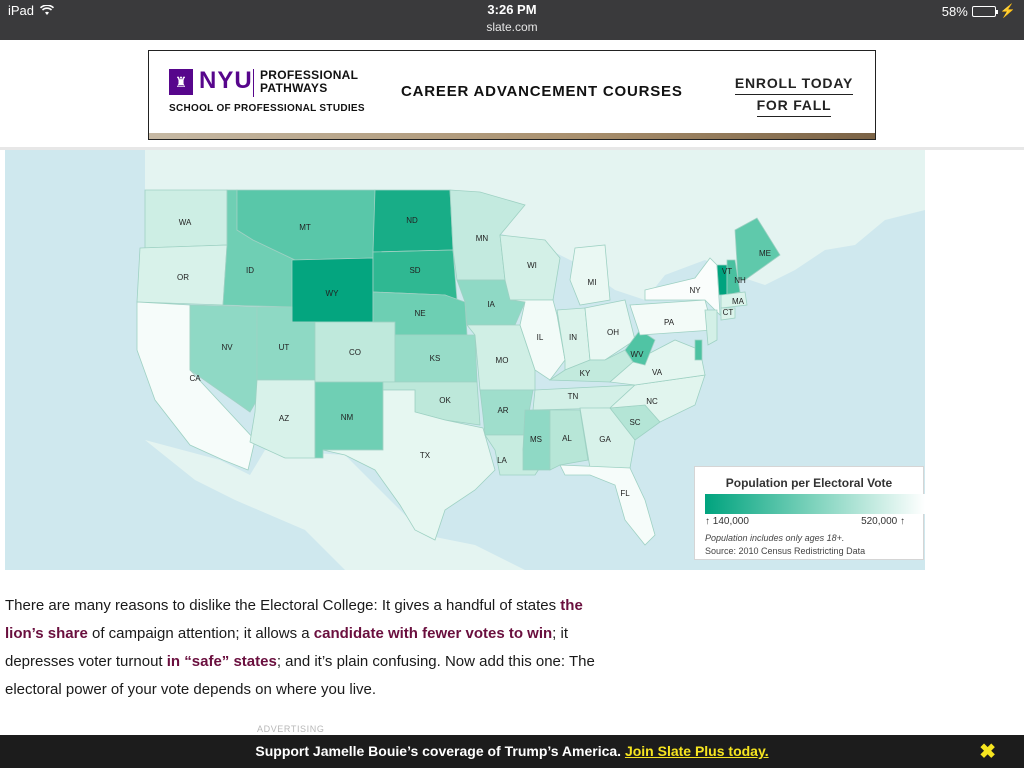 This screenshot has width=1024, height=768. I want to click on state-al, so click(569, 440).